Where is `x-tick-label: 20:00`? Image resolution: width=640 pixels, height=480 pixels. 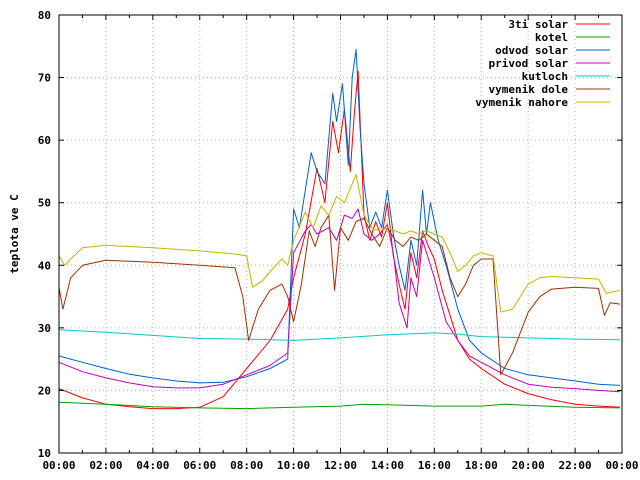 x-tick-label: 20:00 is located at coordinates (528, 465).